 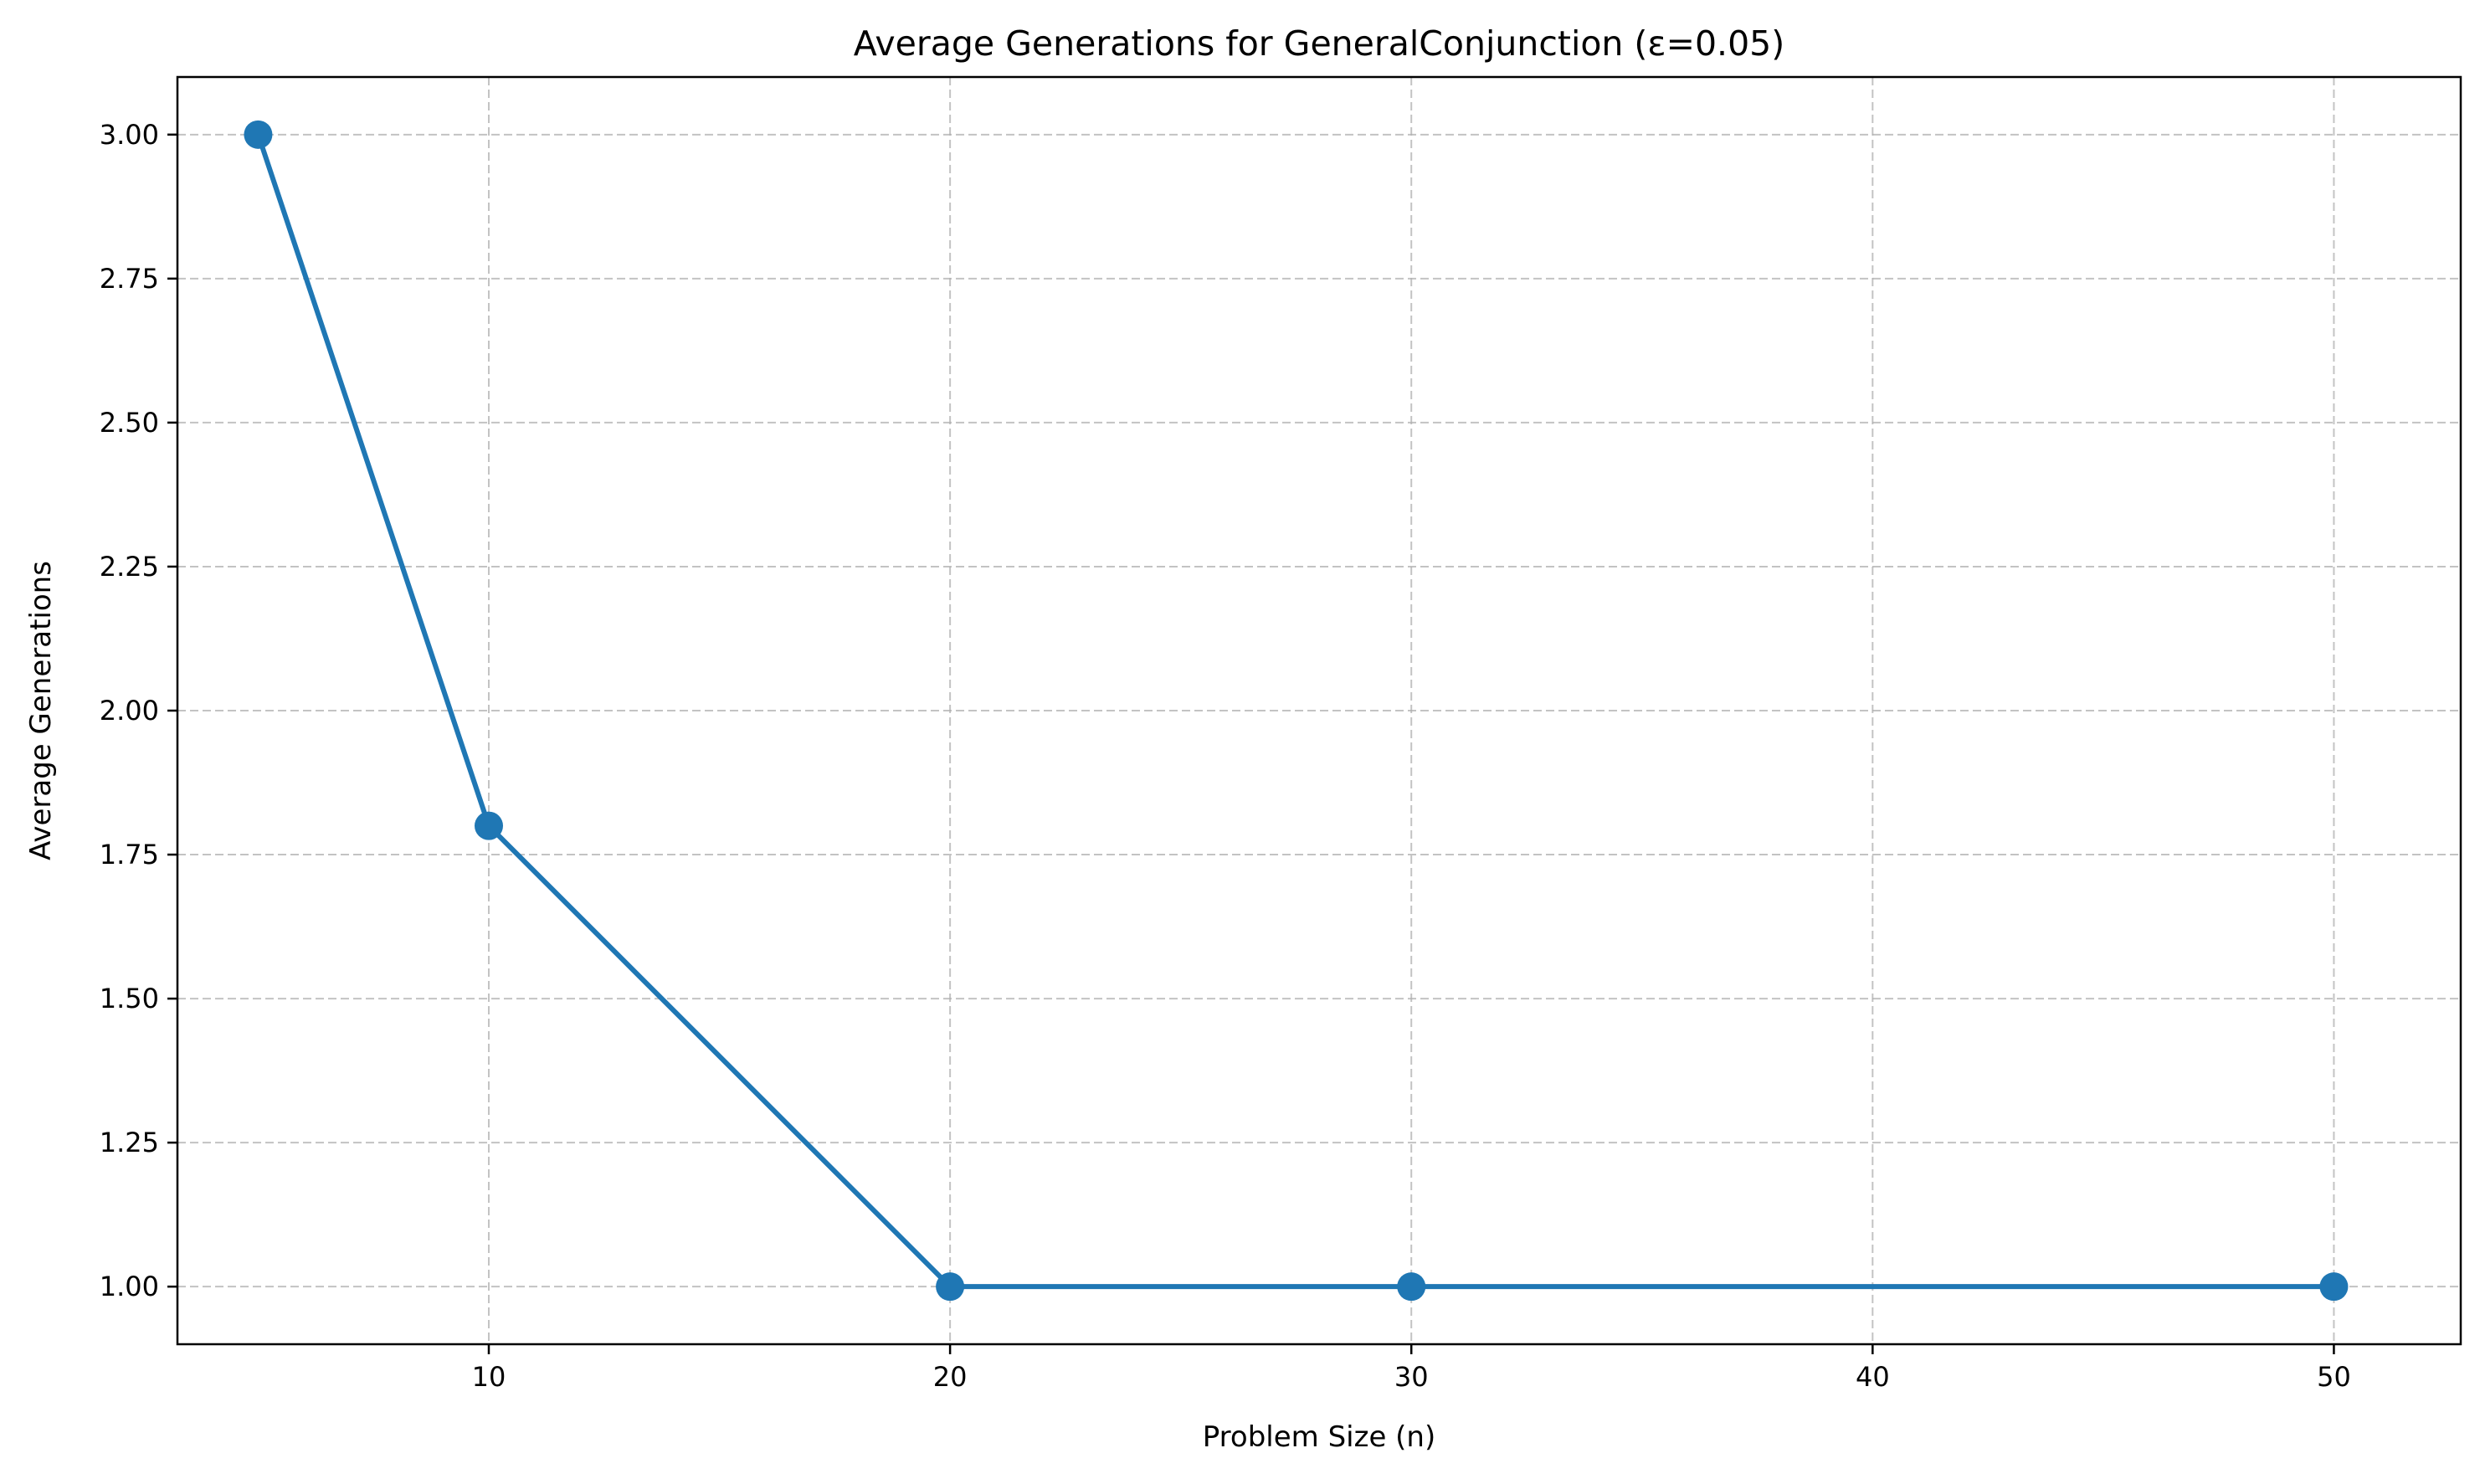 I want to click on x-tick-label: 50, so click(x=2334, y=1377).